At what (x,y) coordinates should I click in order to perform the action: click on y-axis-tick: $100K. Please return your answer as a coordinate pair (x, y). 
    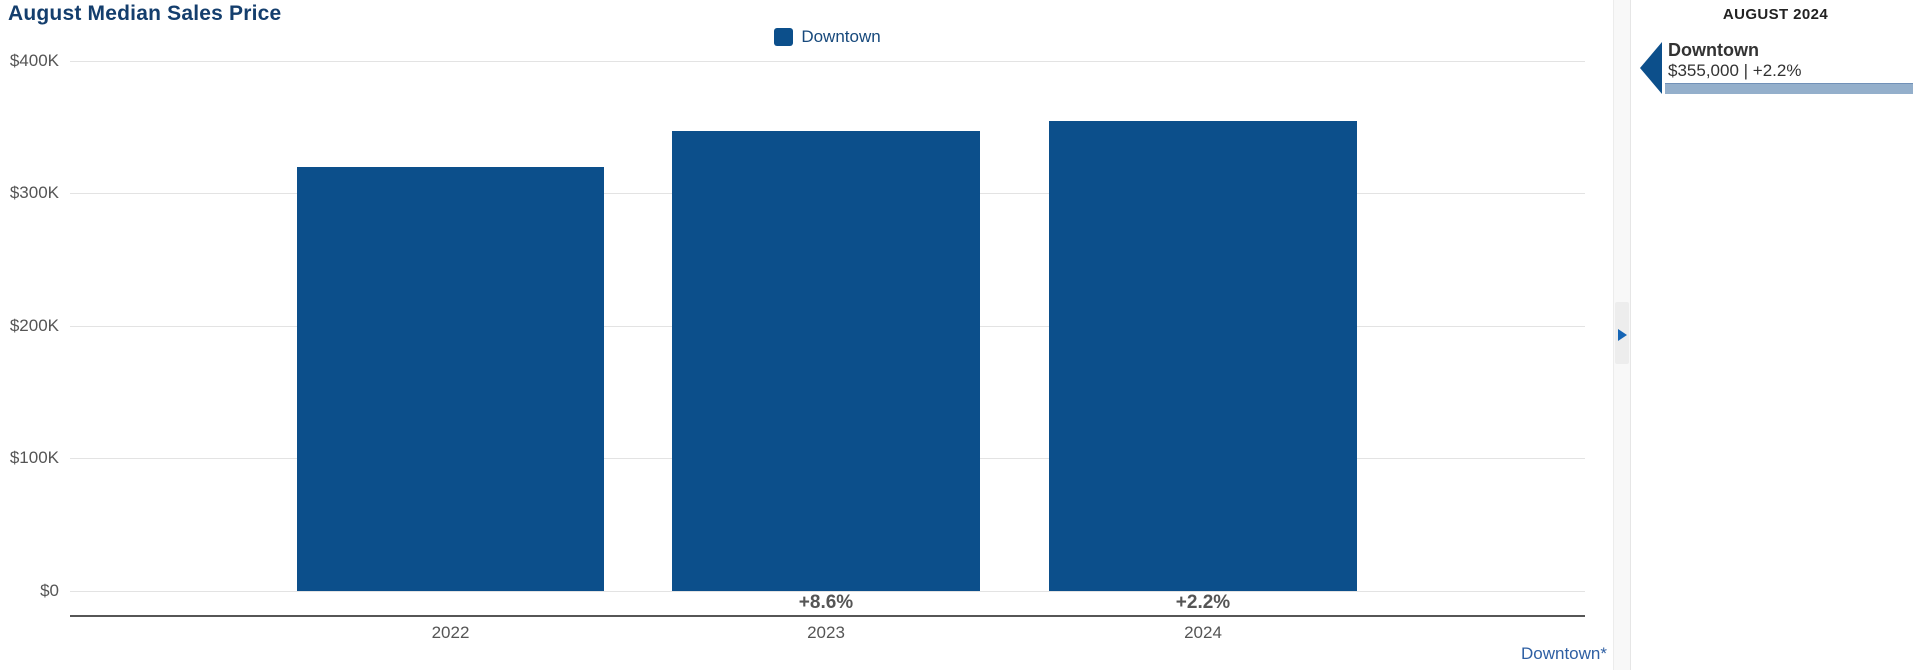
    Looking at the image, I should click on (34, 457).